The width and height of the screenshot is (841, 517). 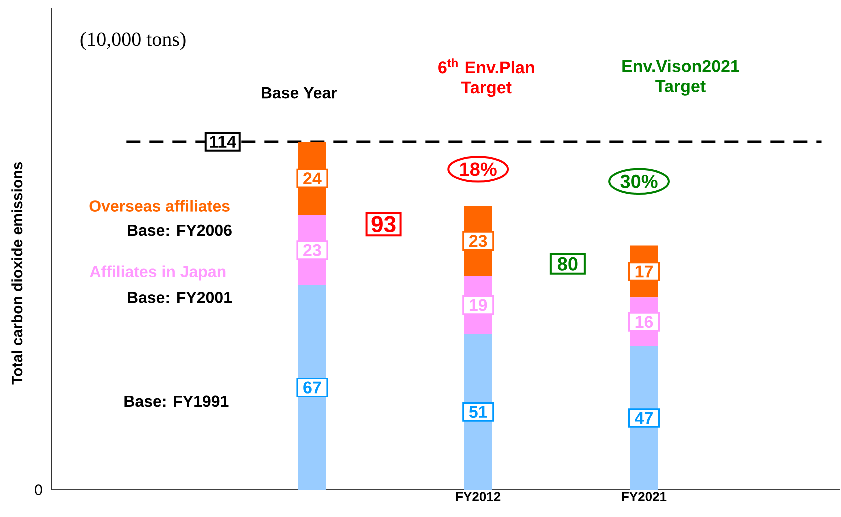 I want to click on text: Total carbon dioxide emissions, so click(x=17, y=273).